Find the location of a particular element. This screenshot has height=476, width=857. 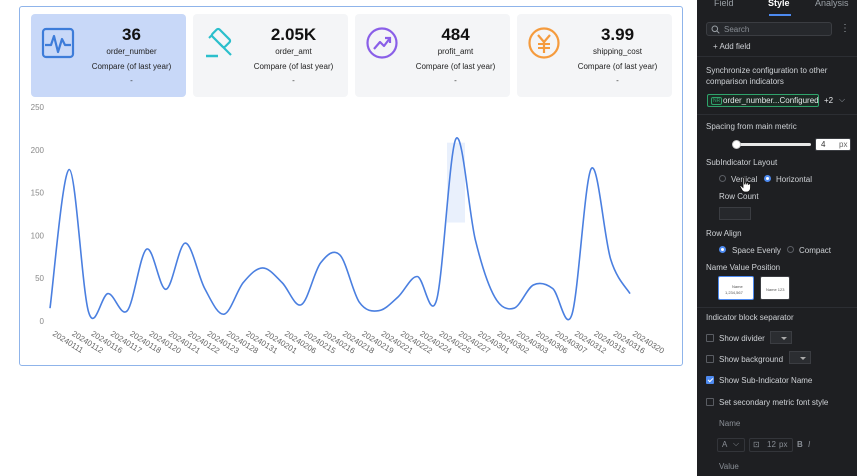

metric-card-profit-amt: 484 profit_amt Compare (of last year) - is located at coordinates (432, 55).